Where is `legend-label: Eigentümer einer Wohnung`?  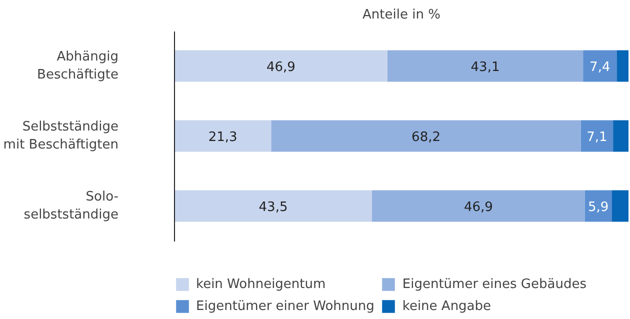
legend-label: Eigentümer einer Wohnung is located at coordinates (285, 306).